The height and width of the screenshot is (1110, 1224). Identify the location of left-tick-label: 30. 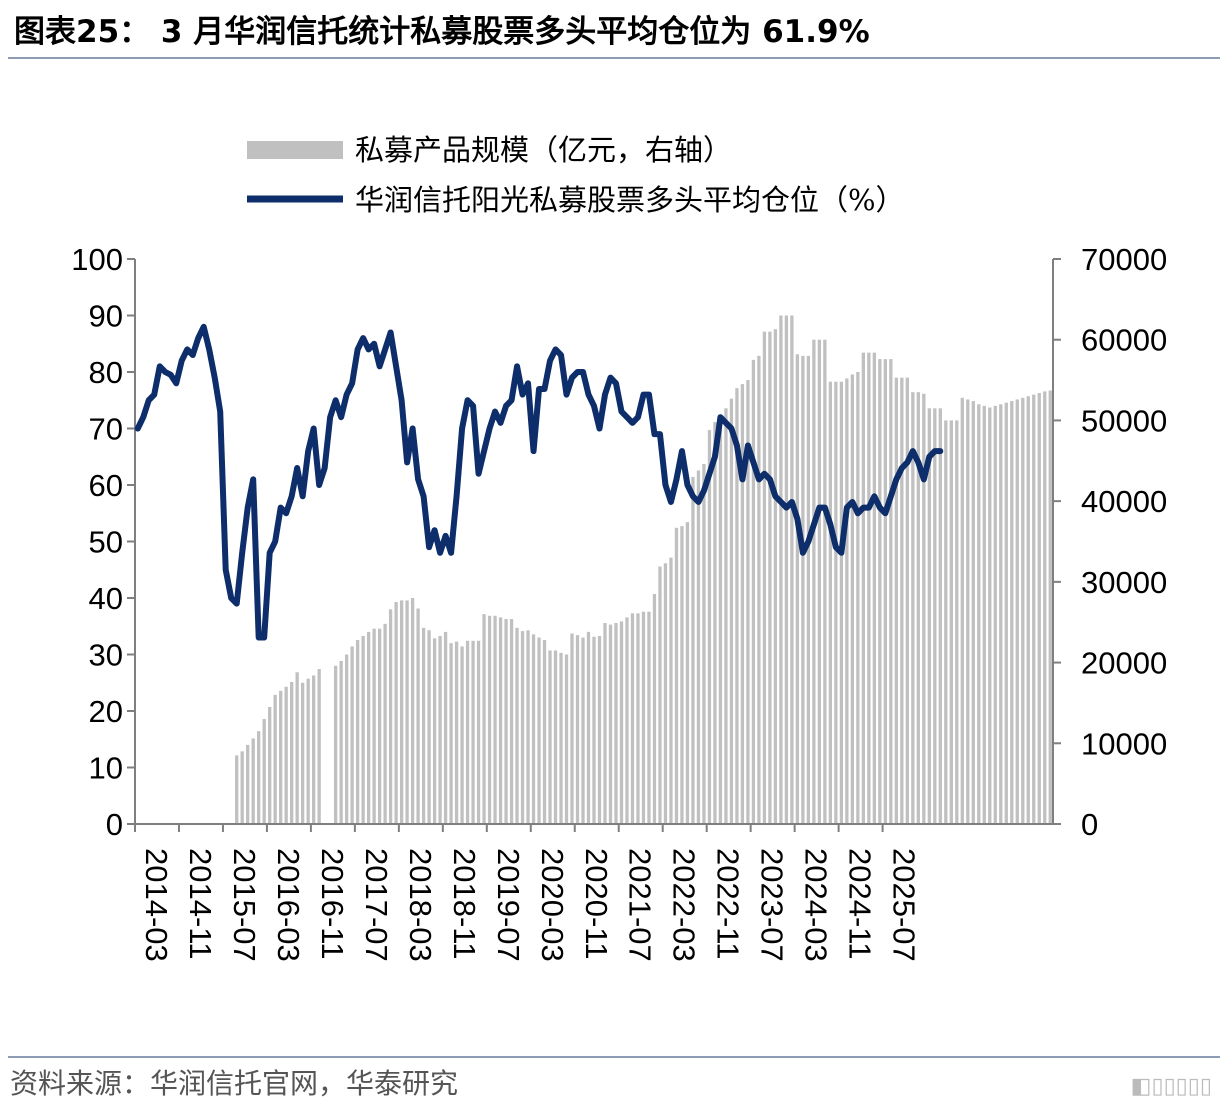
(106, 655).